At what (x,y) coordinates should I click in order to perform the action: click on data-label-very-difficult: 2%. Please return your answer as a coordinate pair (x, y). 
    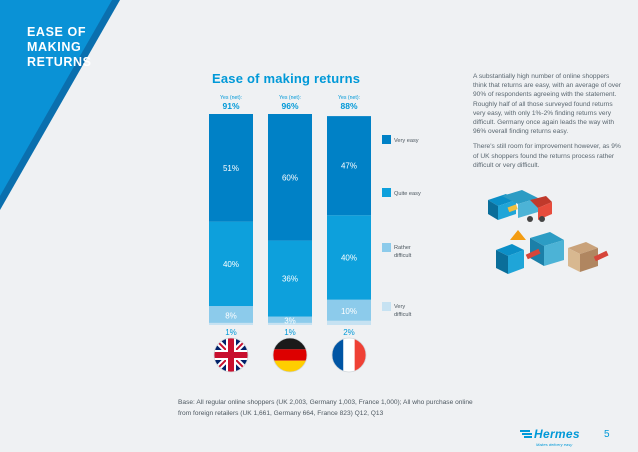
    Looking at the image, I should click on (349, 332).